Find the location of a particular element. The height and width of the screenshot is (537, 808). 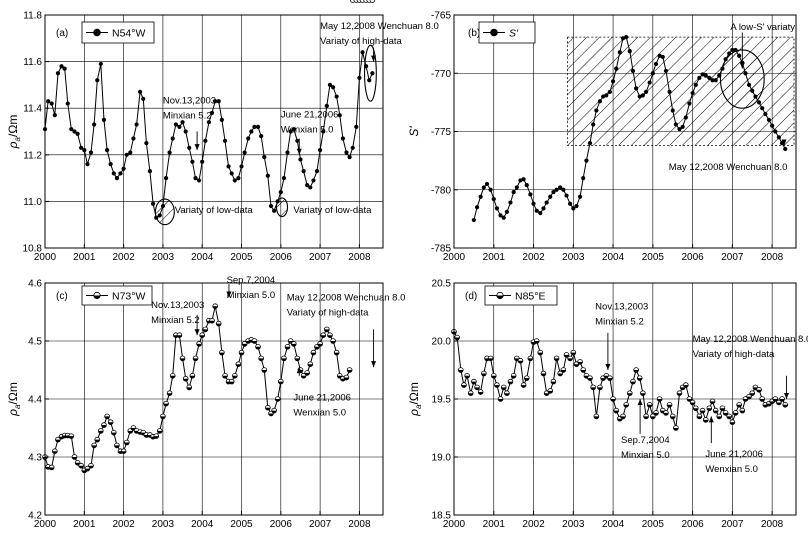

annotation-text: Variaty of high-data is located at coordinates (361, 41).